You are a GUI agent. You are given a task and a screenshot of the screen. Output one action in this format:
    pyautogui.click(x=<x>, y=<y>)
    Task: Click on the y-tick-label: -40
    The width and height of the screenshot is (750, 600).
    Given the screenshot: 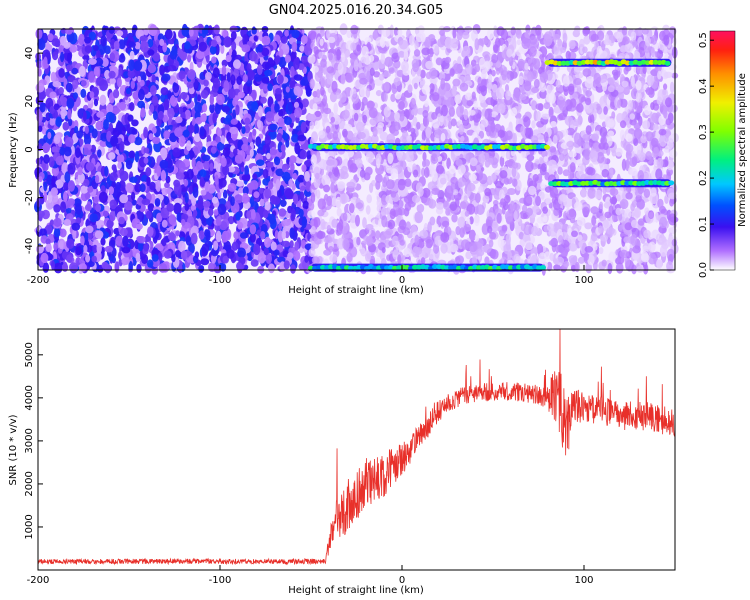 What is the action you would take?
    pyautogui.click(x=29, y=246)
    